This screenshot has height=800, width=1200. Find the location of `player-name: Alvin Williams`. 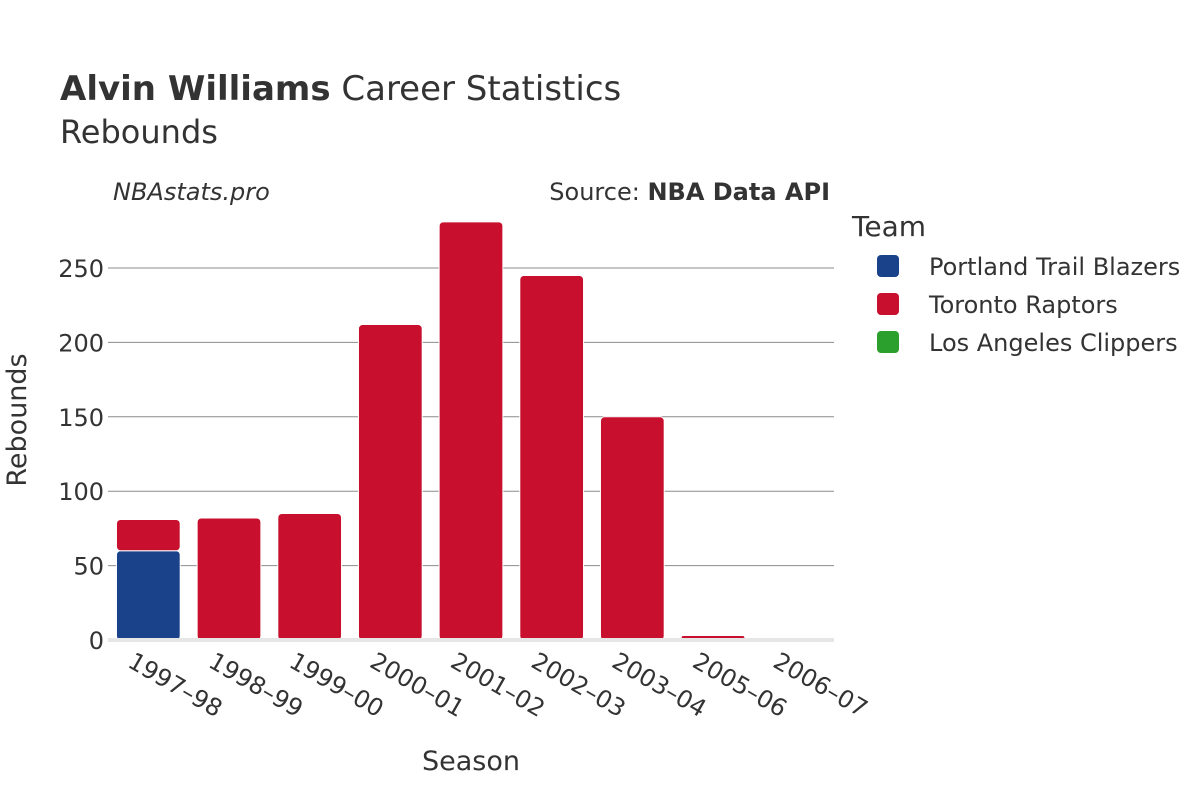

player-name: Alvin Williams is located at coordinates (195, 89).